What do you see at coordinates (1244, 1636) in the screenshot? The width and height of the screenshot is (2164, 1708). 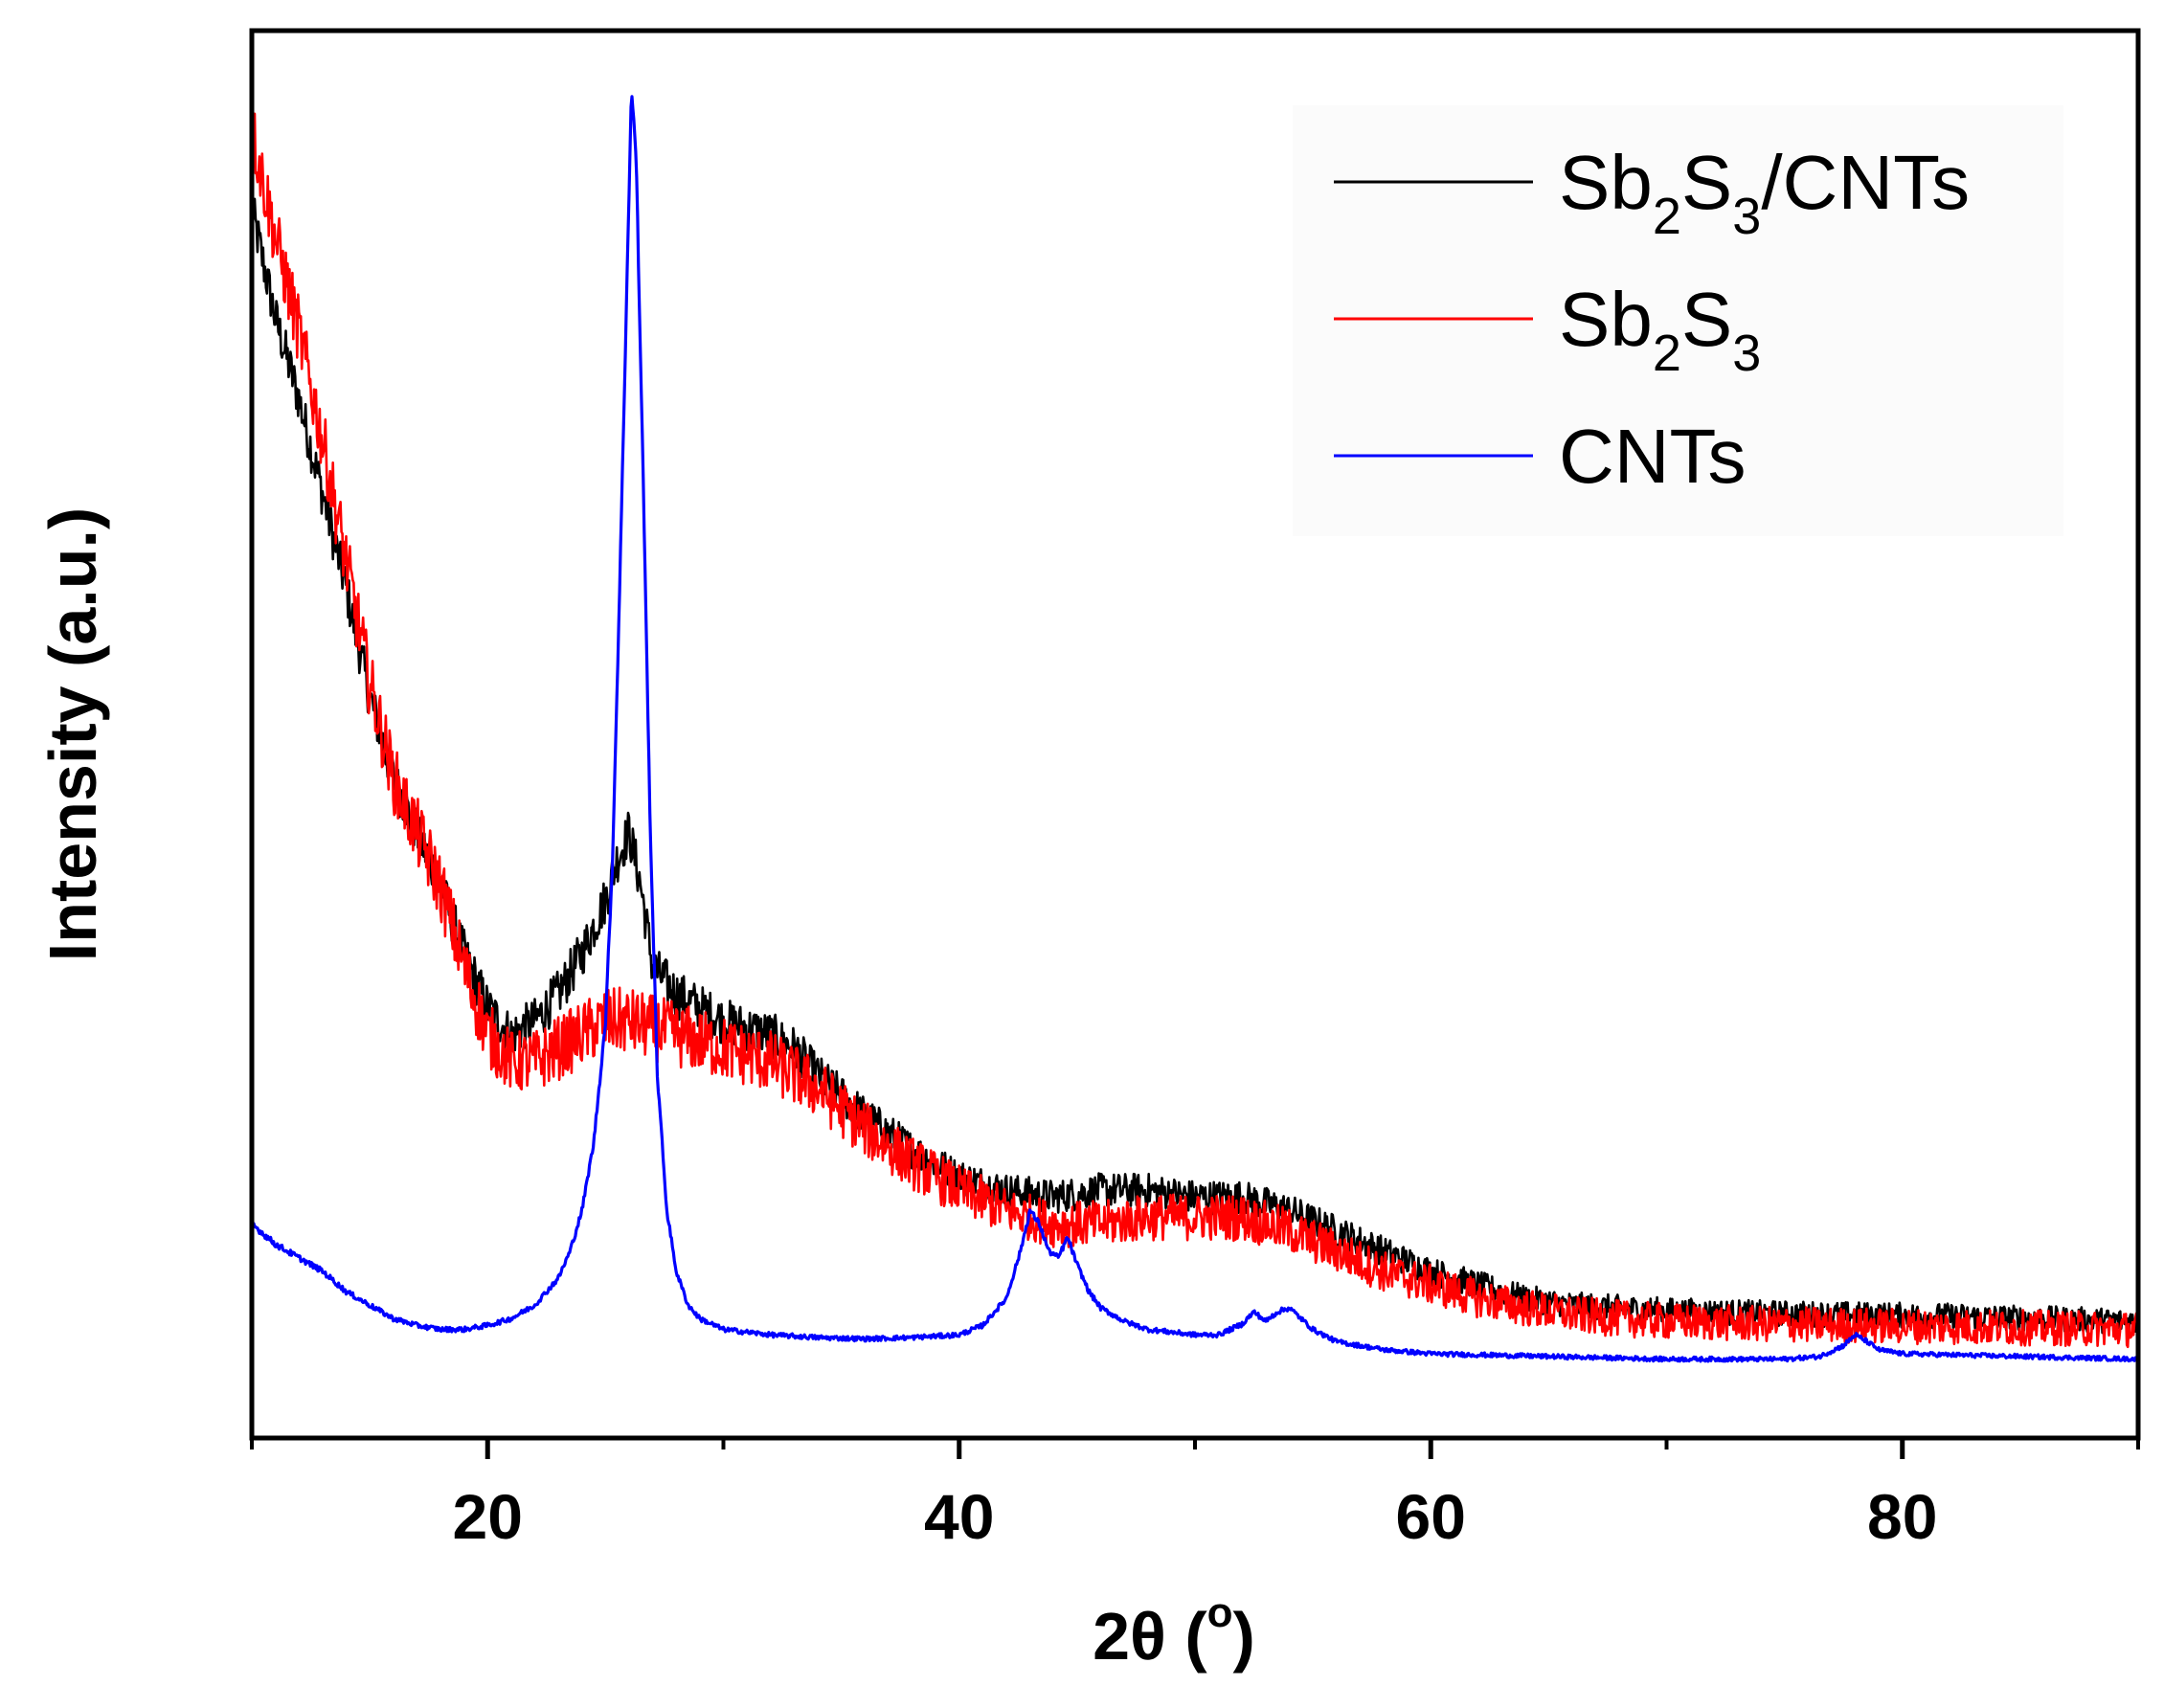 I see `x-axis-title-close: )` at bounding box center [1244, 1636].